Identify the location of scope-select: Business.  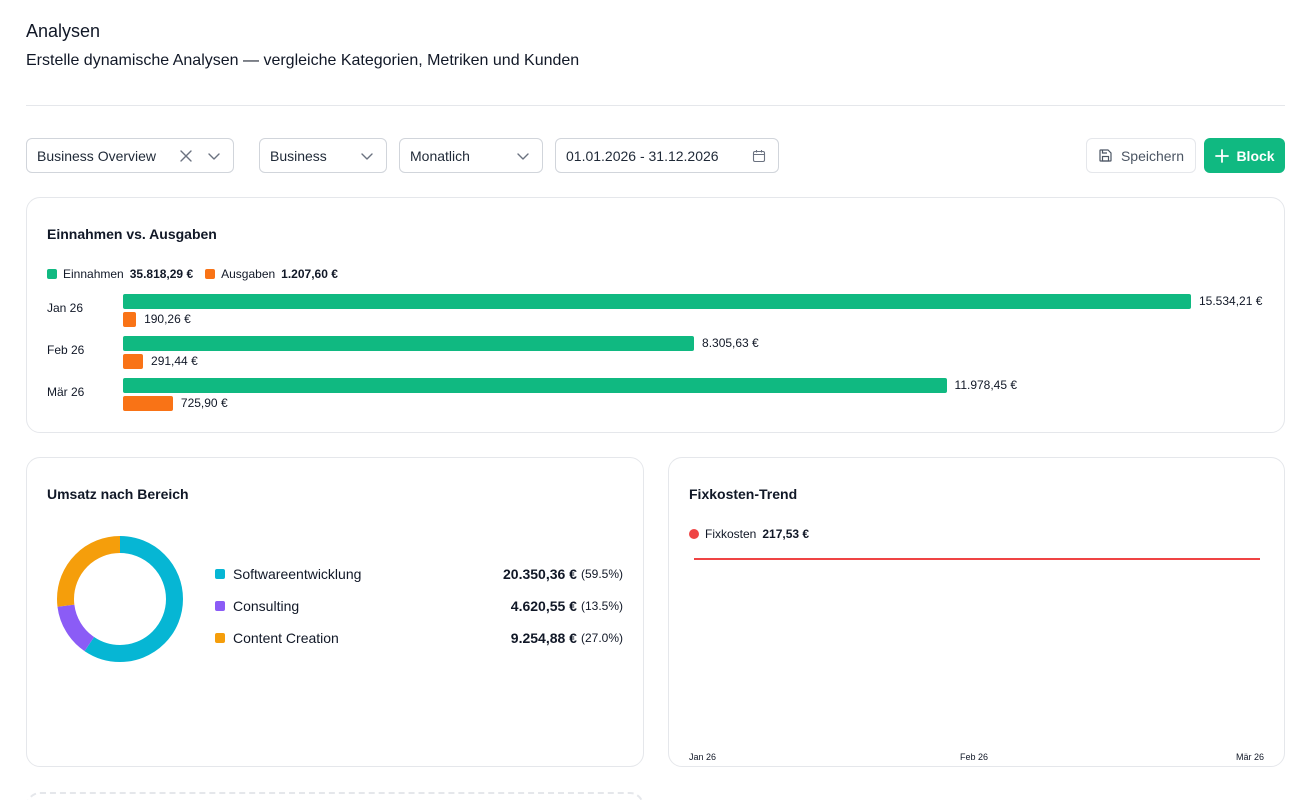
(323, 155).